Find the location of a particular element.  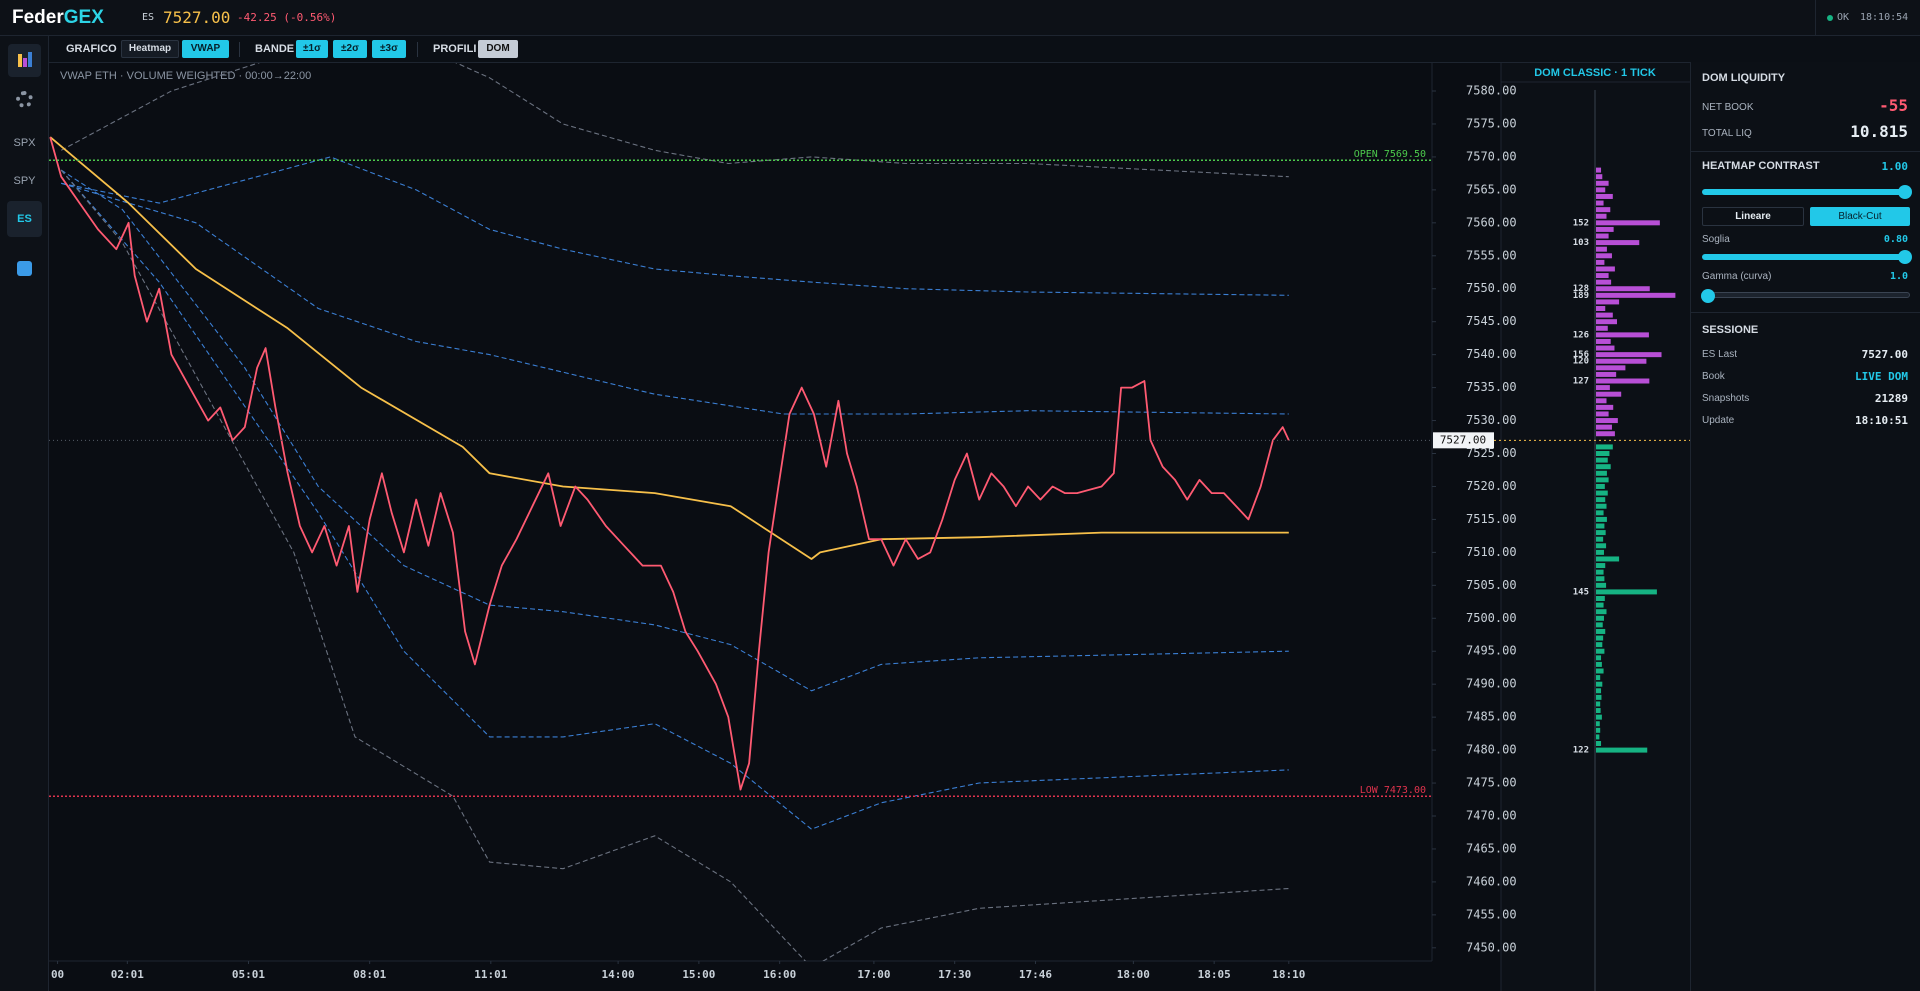

button: DOM is located at coordinates (498, 49).